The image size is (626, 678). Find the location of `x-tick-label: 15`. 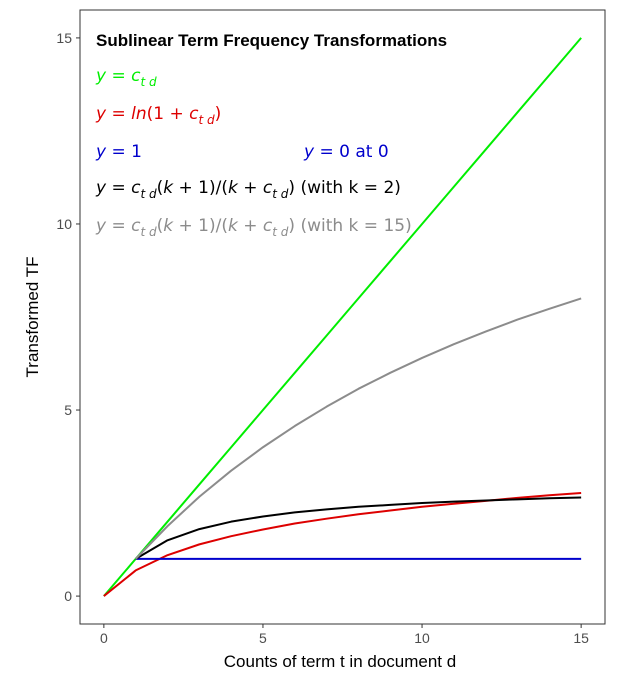

x-tick-label: 15 is located at coordinates (581, 638).